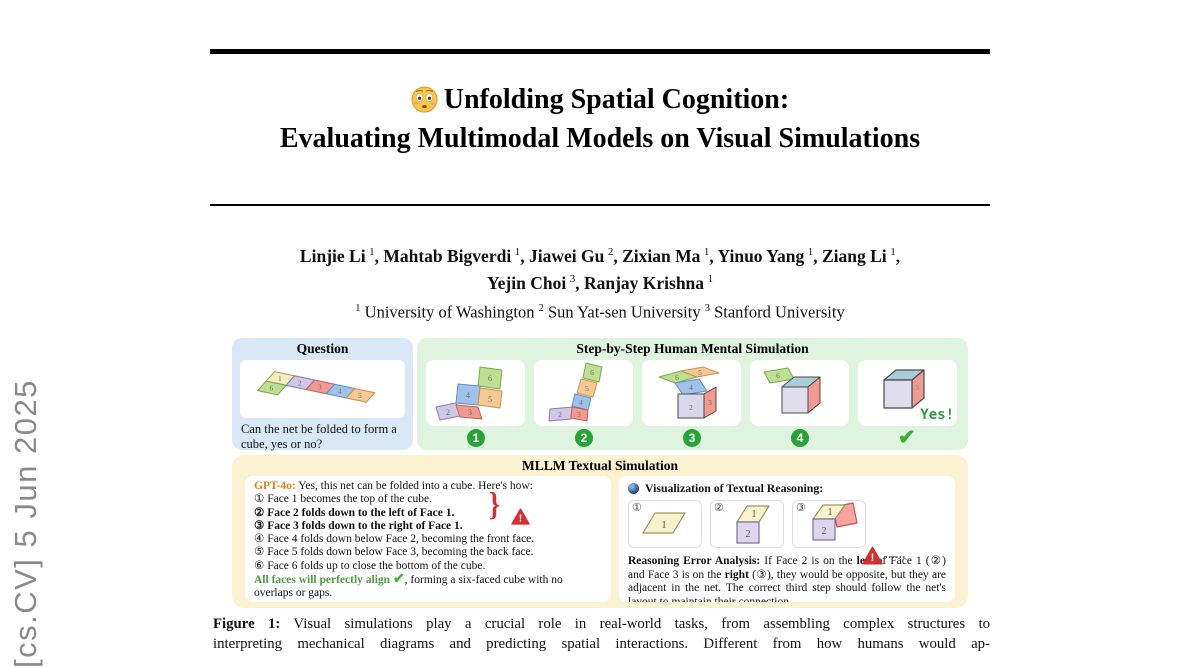 Image resolution: width=1200 pixels, height=668 pixels. I want to click on step-badge-2: 2, so click(584, 438).